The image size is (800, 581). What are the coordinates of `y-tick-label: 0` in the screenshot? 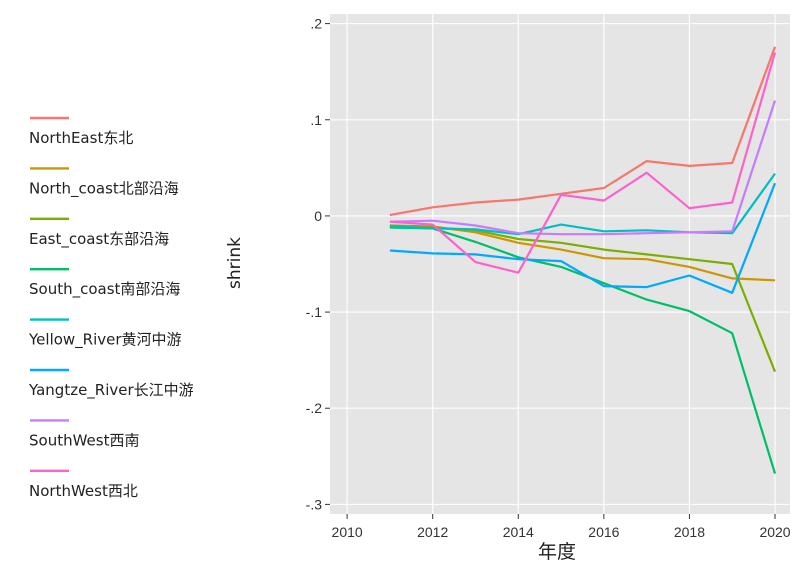 It's located at (318, 216).